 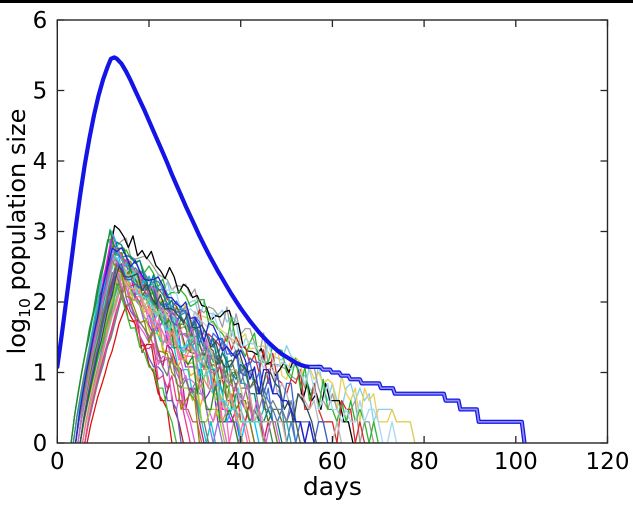 What do you see at coordinates (316, 1) in the screenshot?
I see `window-top-border` at bounding box center [316, 1].